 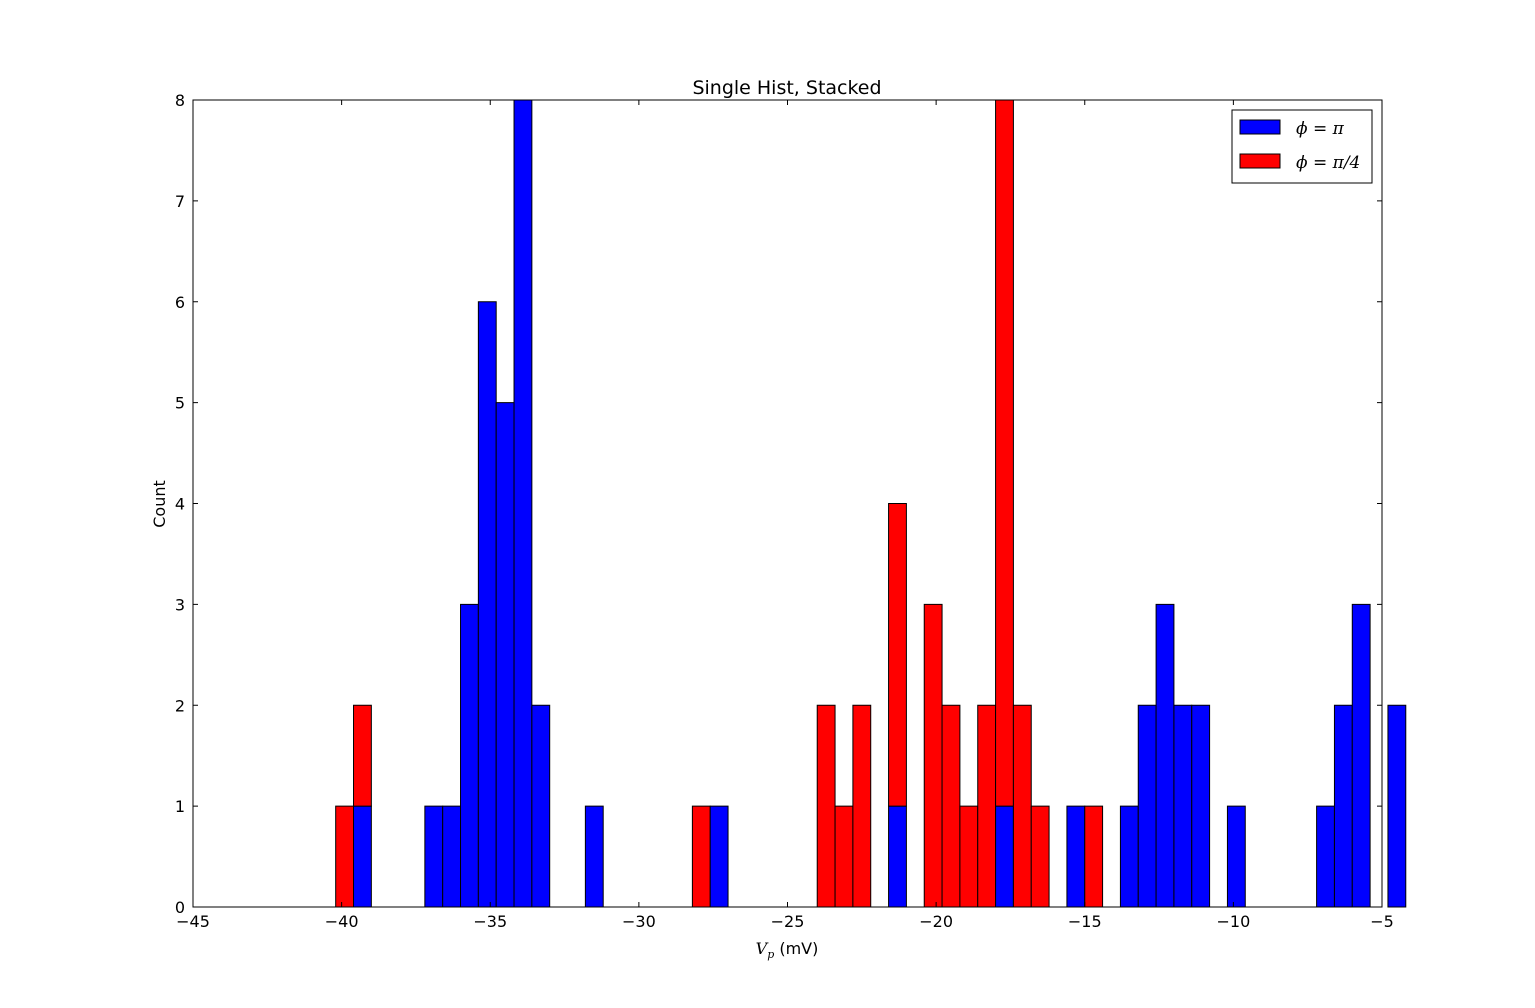 What do you see at coordinates (796, 948) in the screenshot?
I see `x-axis-label-unit: (mV)` at bounding box center [796, 948].